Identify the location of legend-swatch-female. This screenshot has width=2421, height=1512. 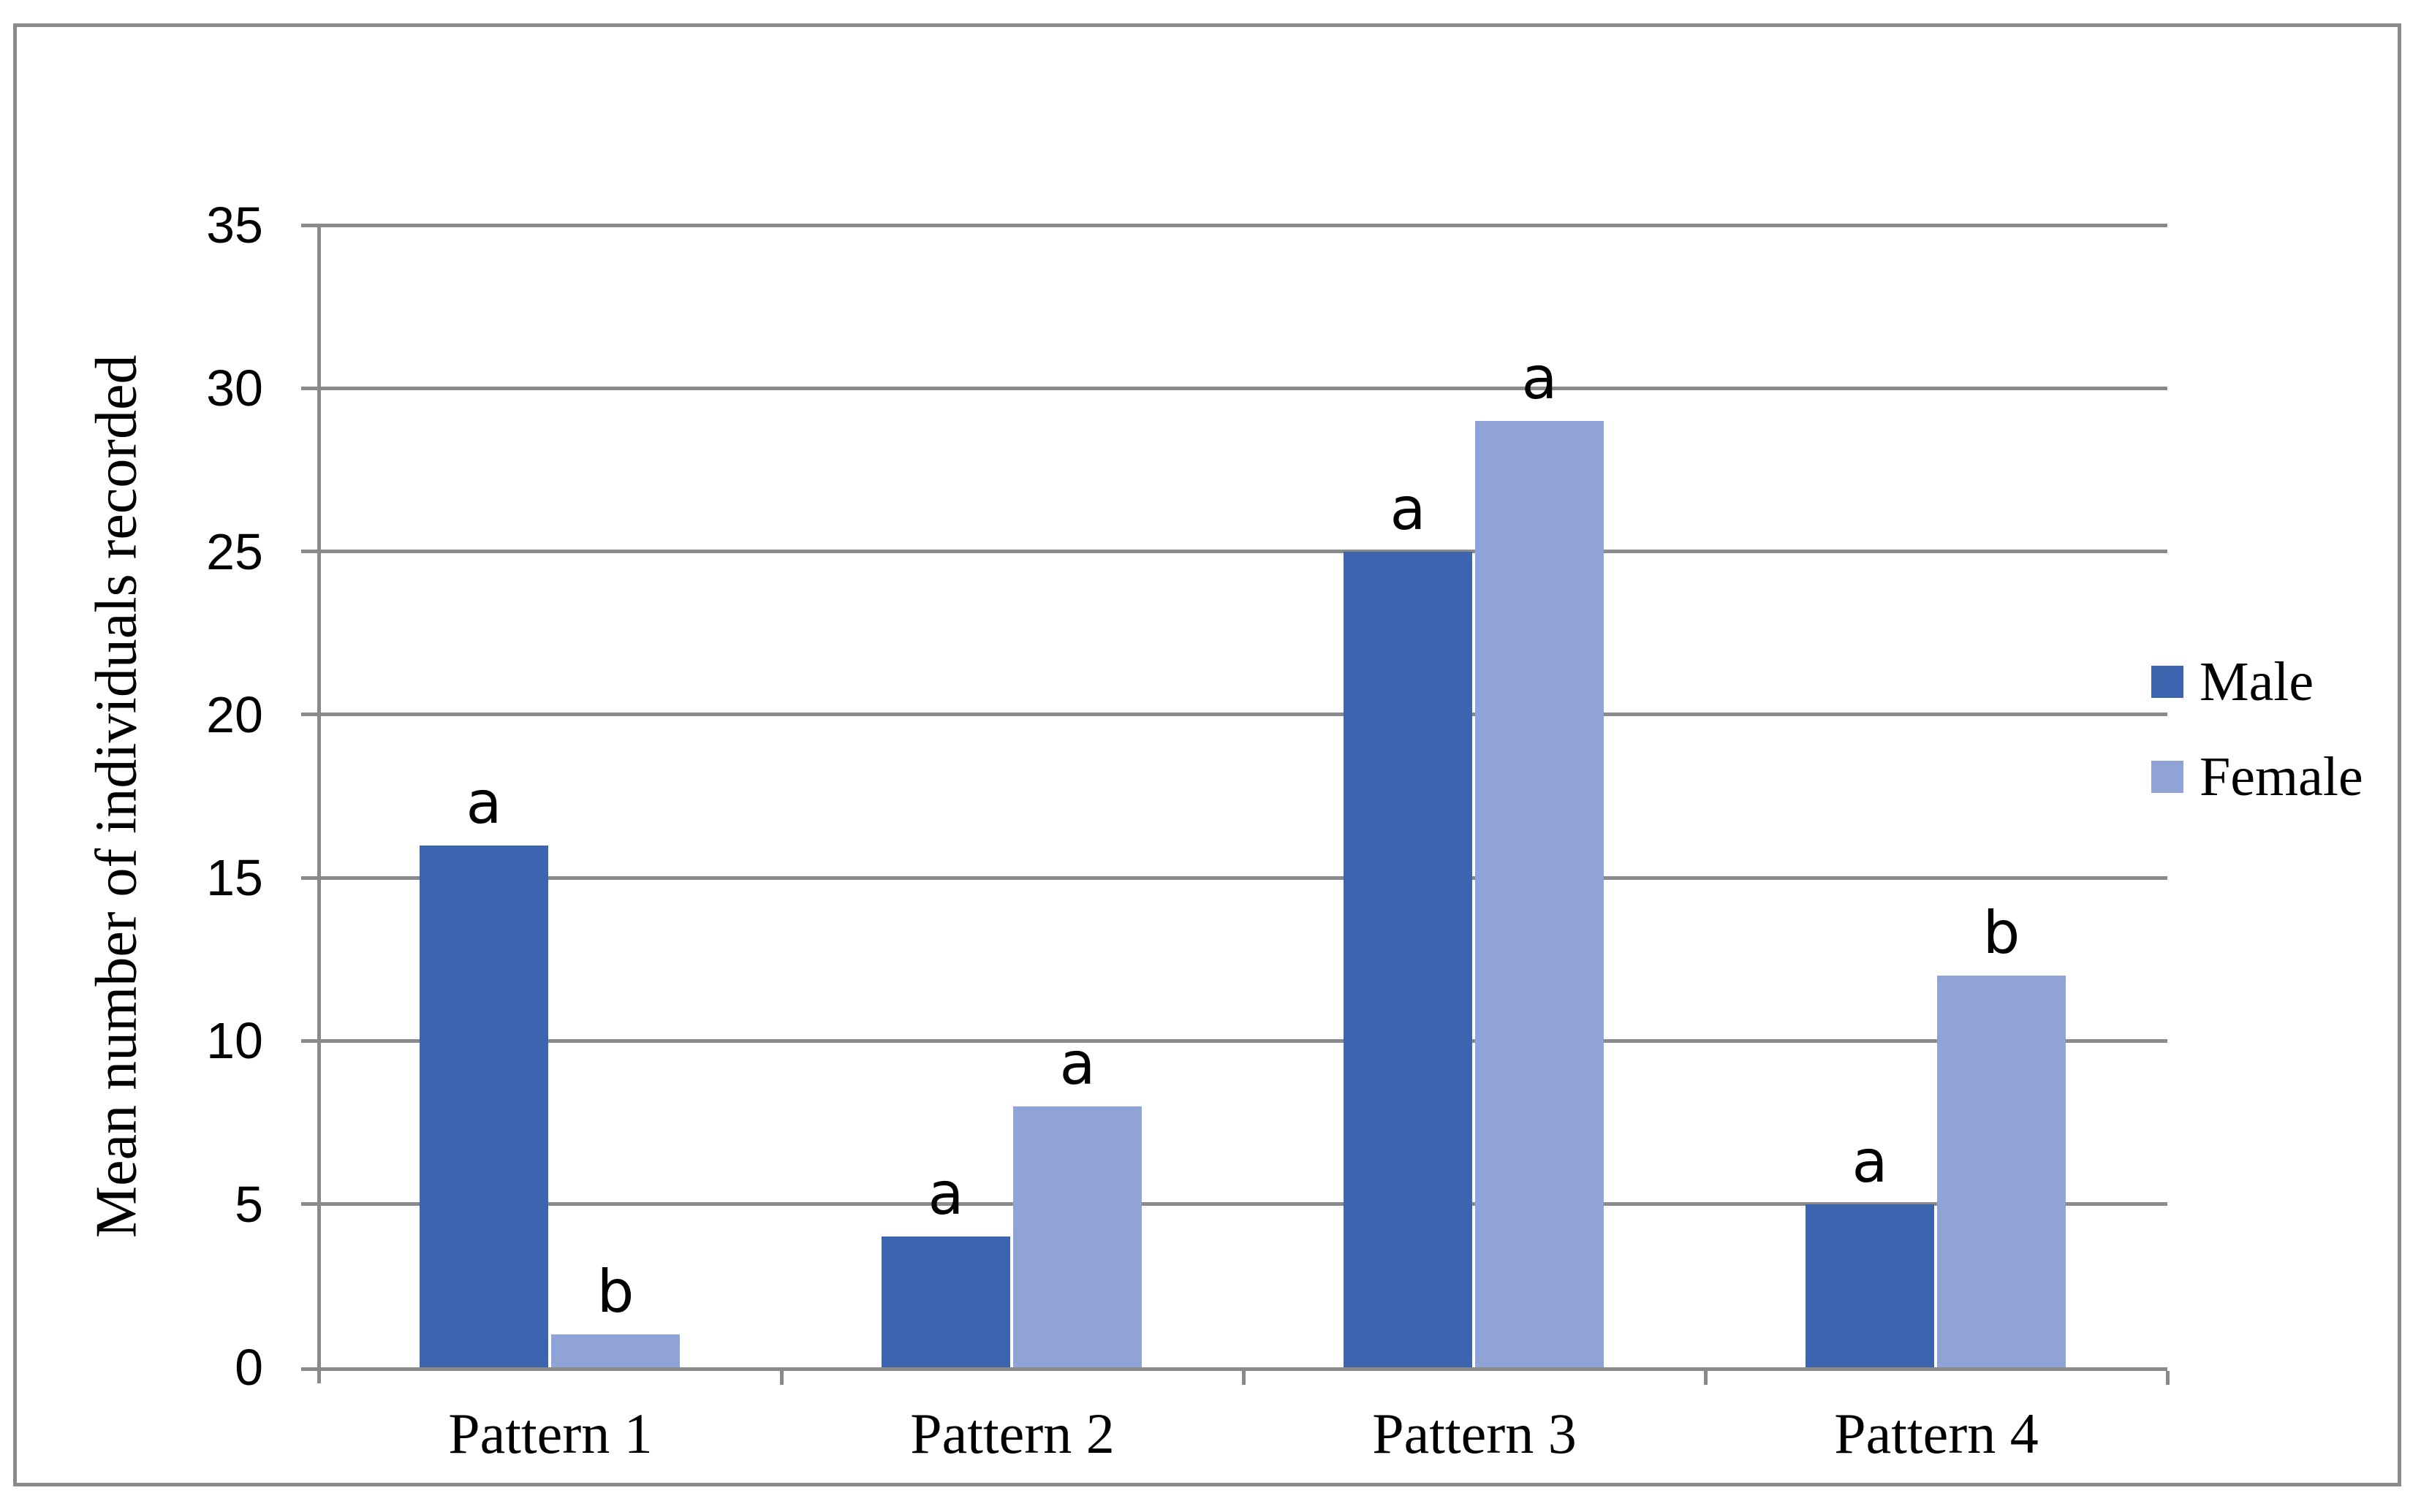
(2167, 777).